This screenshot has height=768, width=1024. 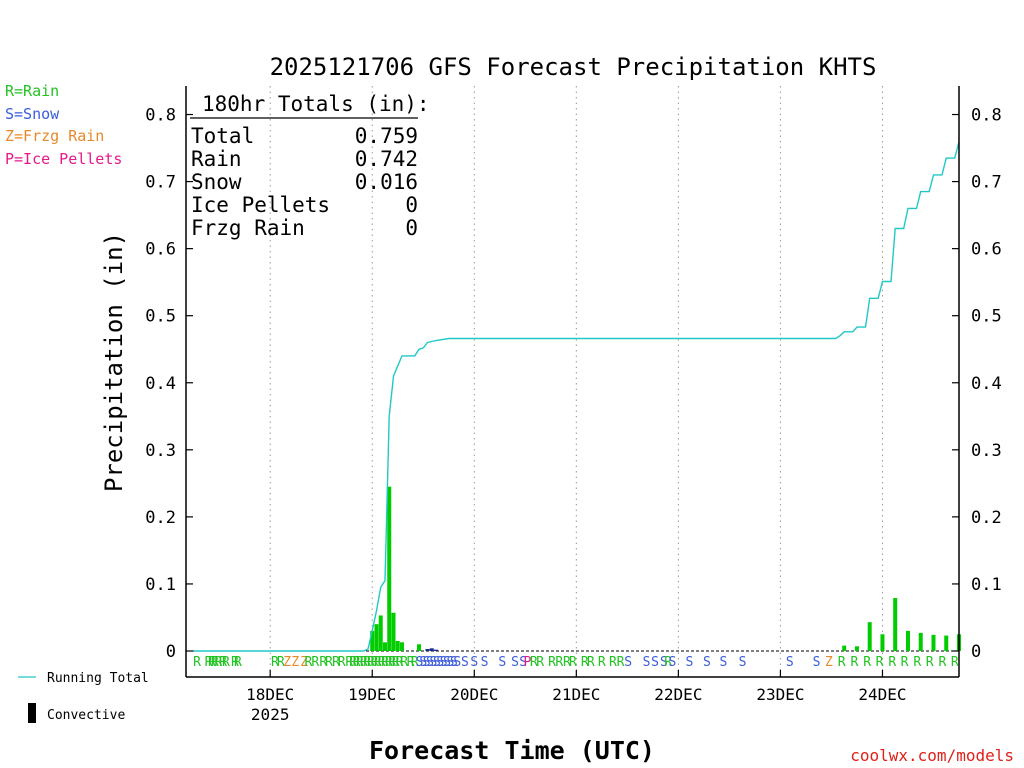 I want to click on ptype-letter-63: R, so click(x=585, y=662).